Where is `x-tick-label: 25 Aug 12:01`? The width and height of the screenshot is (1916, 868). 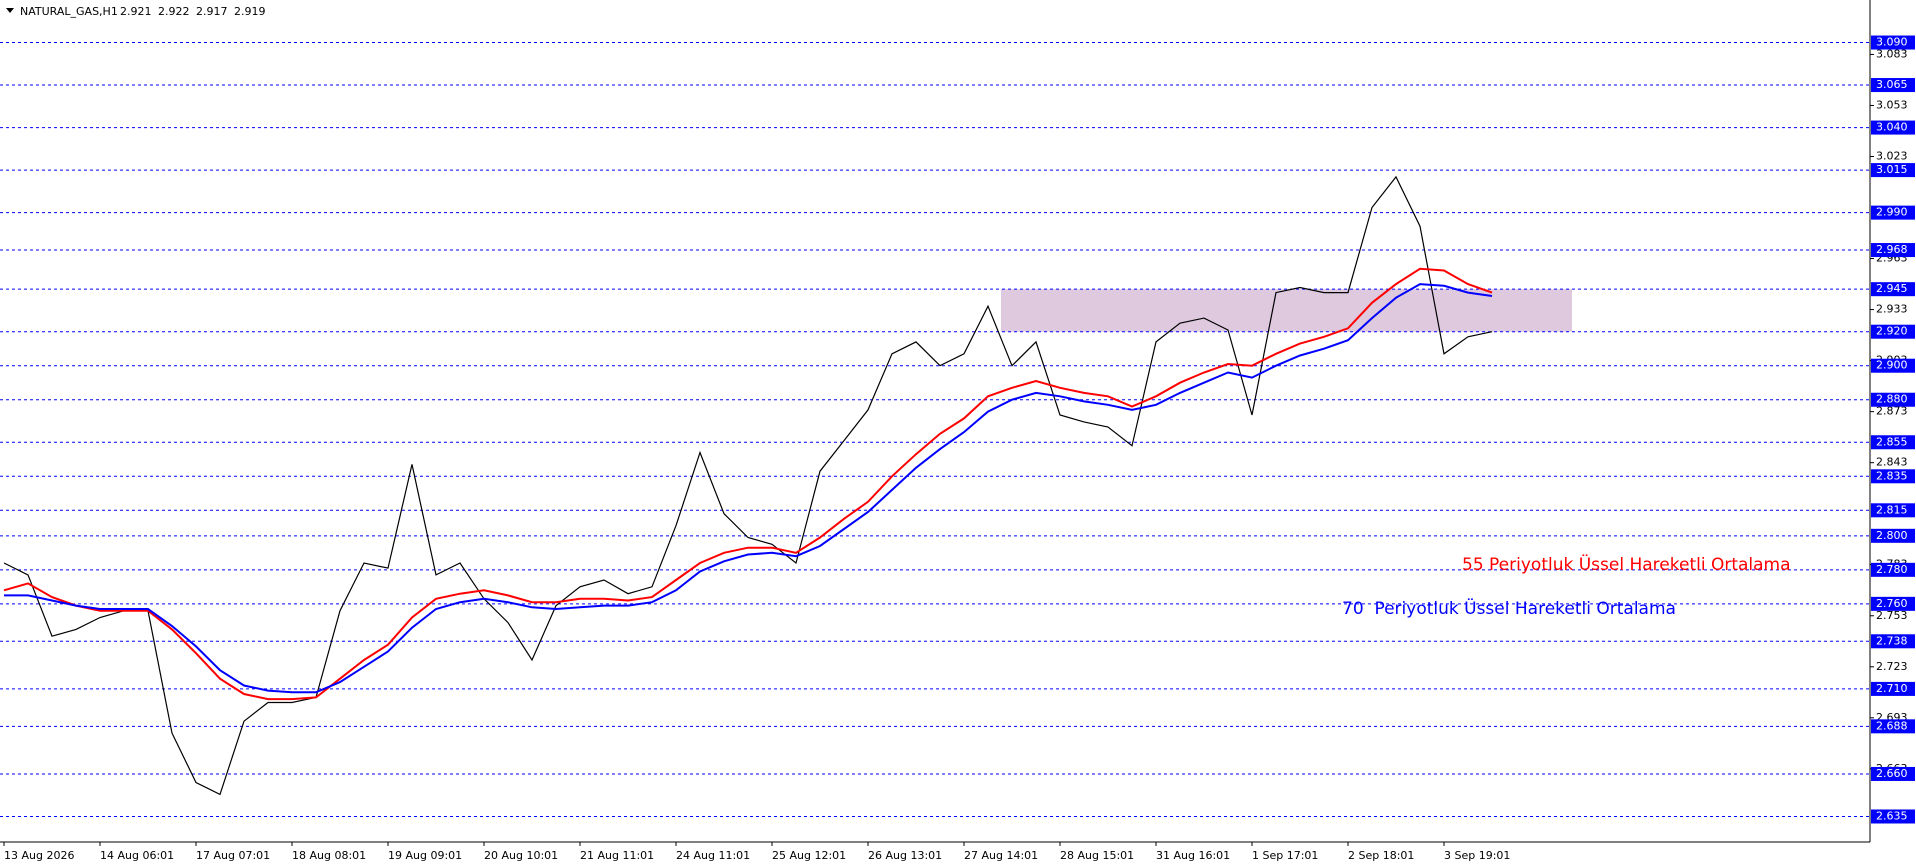 x-tick-label: 25 Aug 12:01 is located at coordinates (809, 855).